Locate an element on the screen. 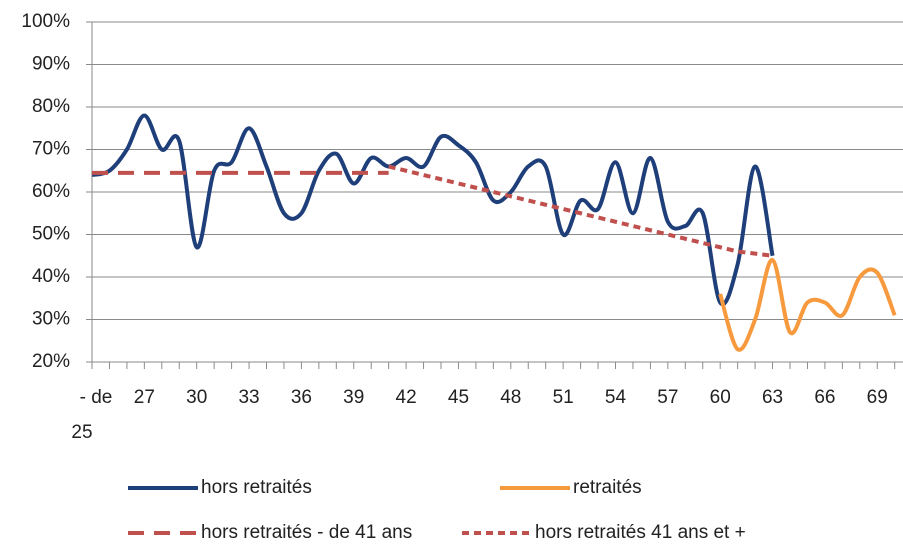 The image size is (903, 544). y-tick-label: 30% is located at coordinates (51, 319).